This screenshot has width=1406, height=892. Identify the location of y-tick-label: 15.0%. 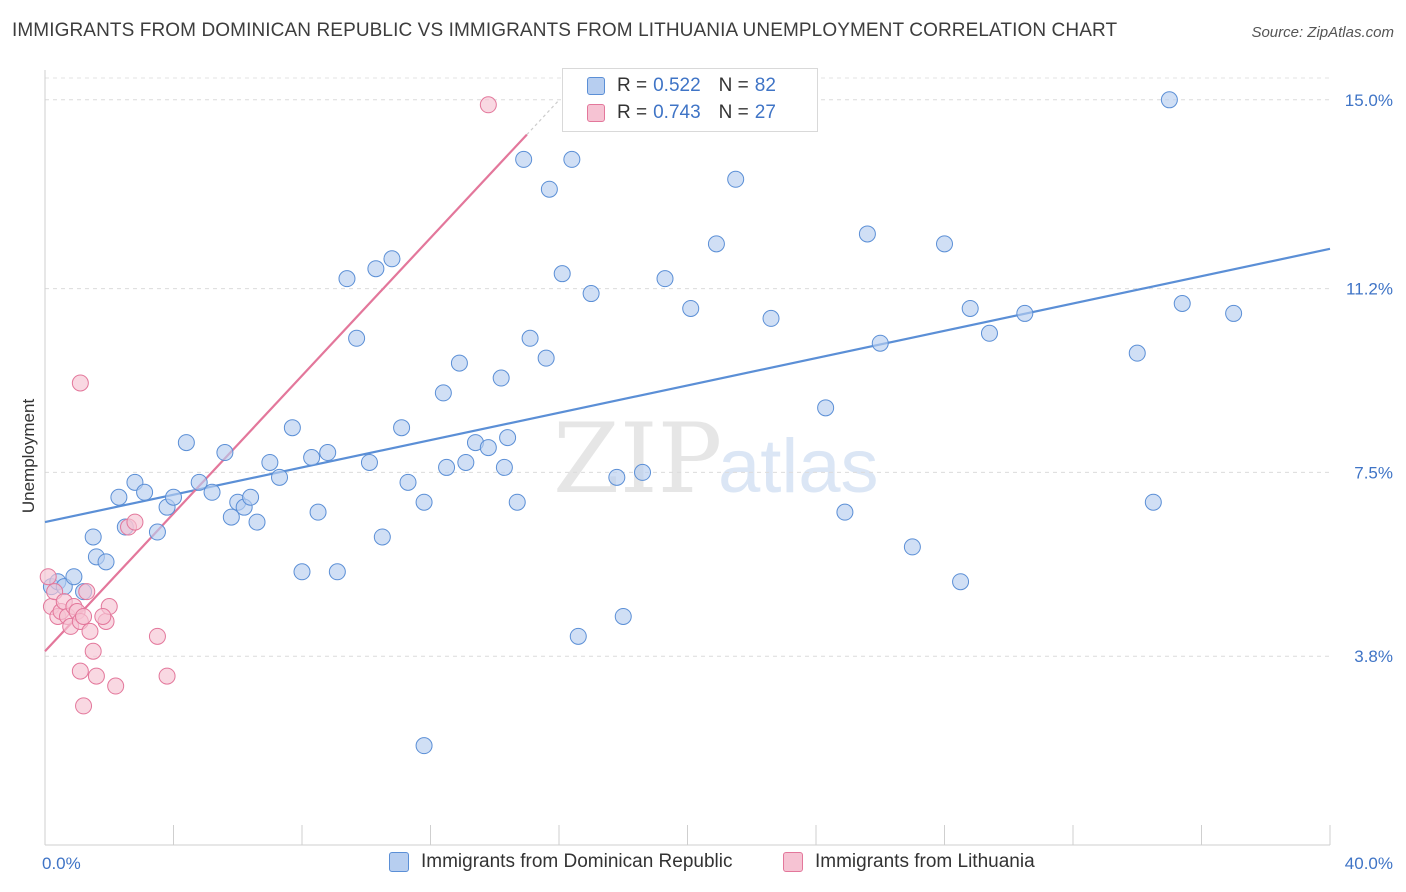
(1369, 100).